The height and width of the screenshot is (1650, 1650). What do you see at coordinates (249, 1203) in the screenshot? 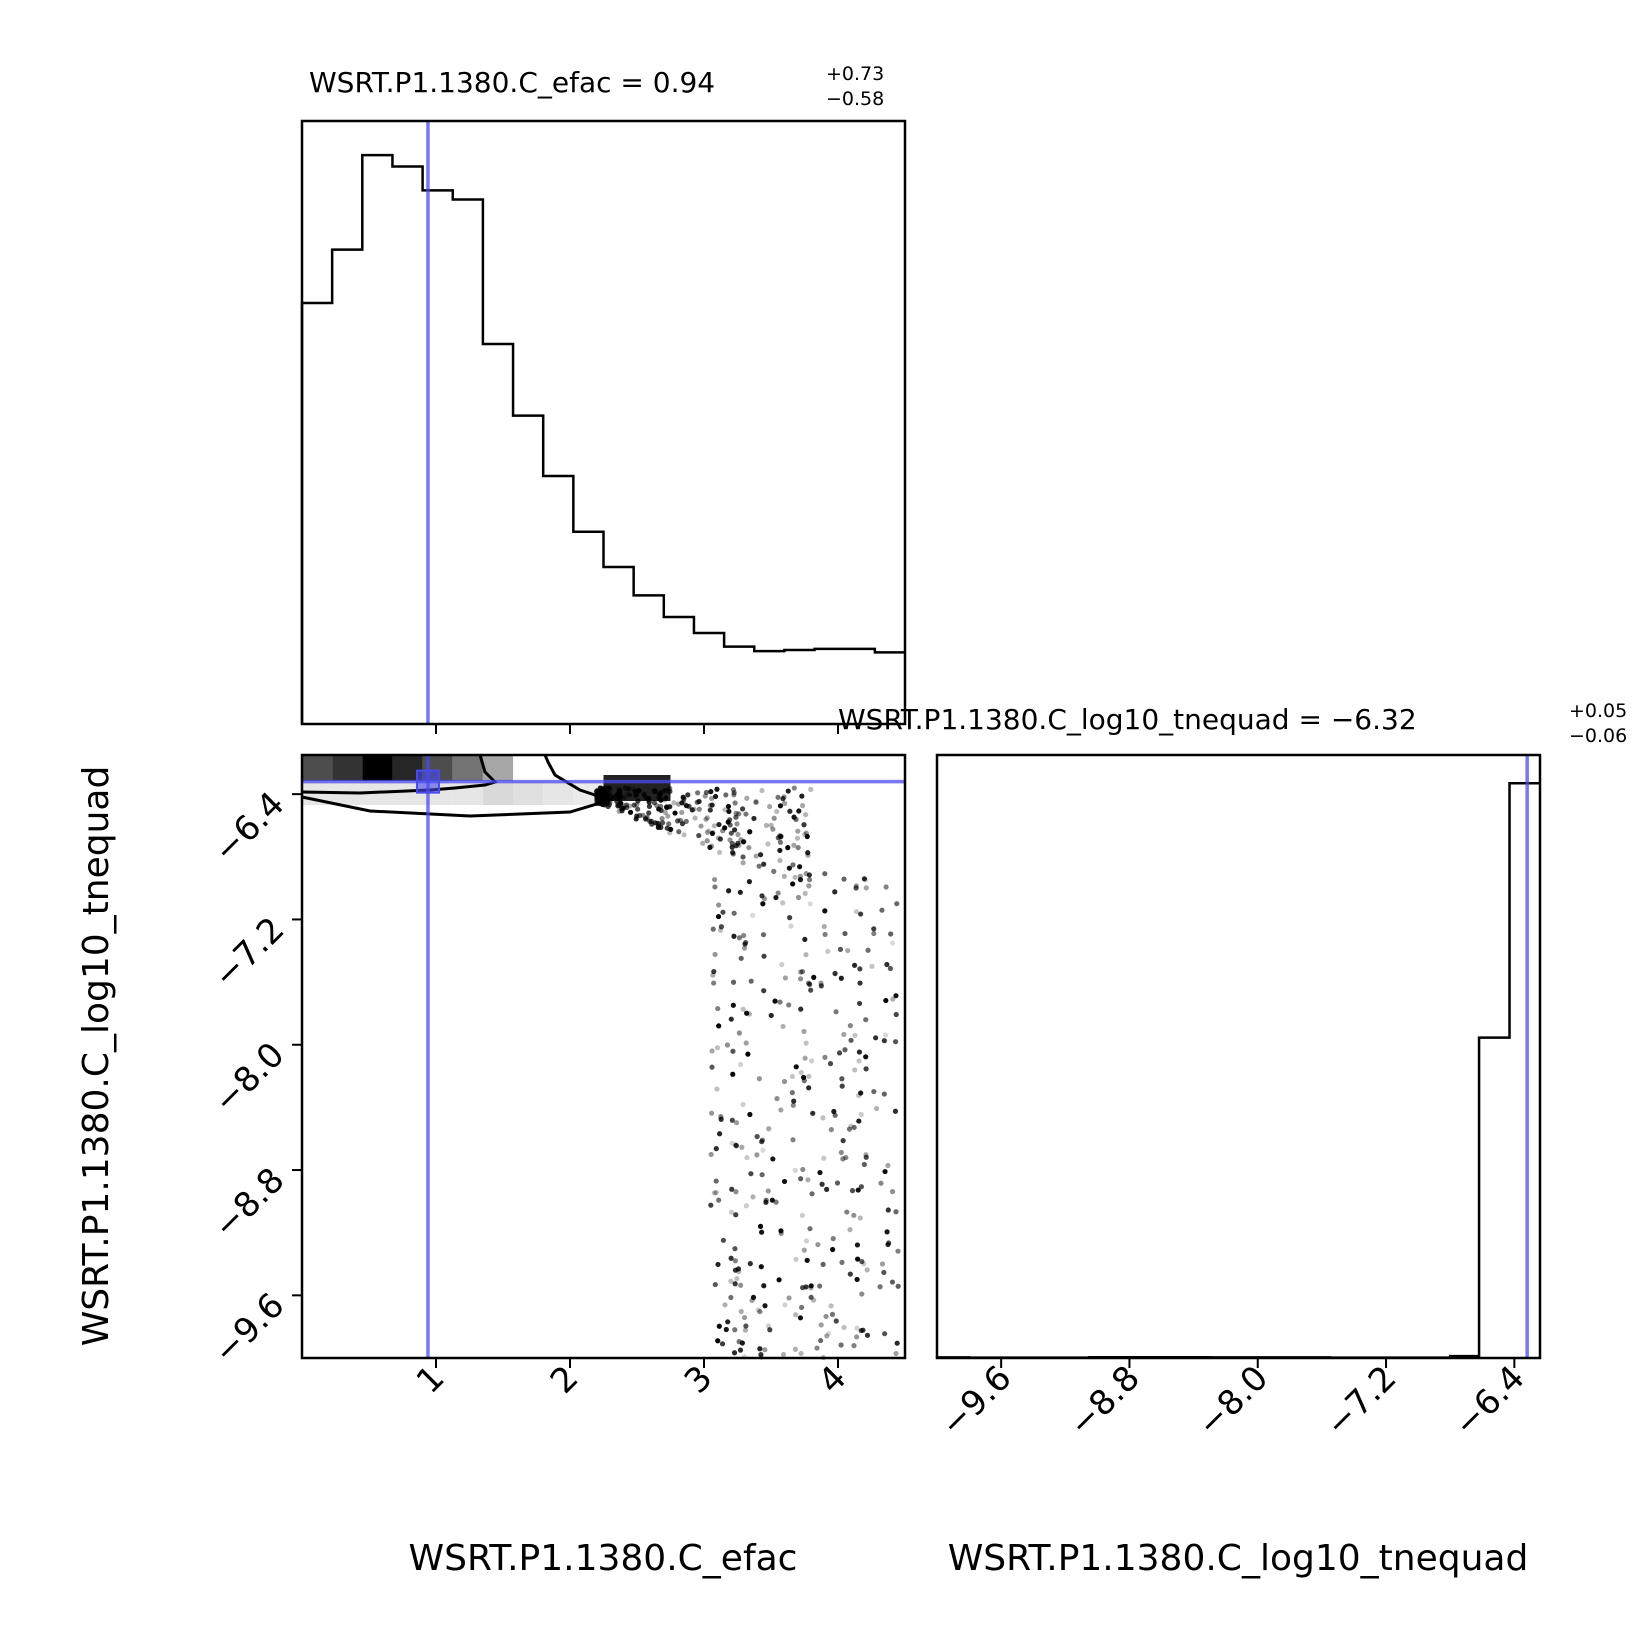
I see `y-tick-label: −8.8` at bounding box center [249, 1203].